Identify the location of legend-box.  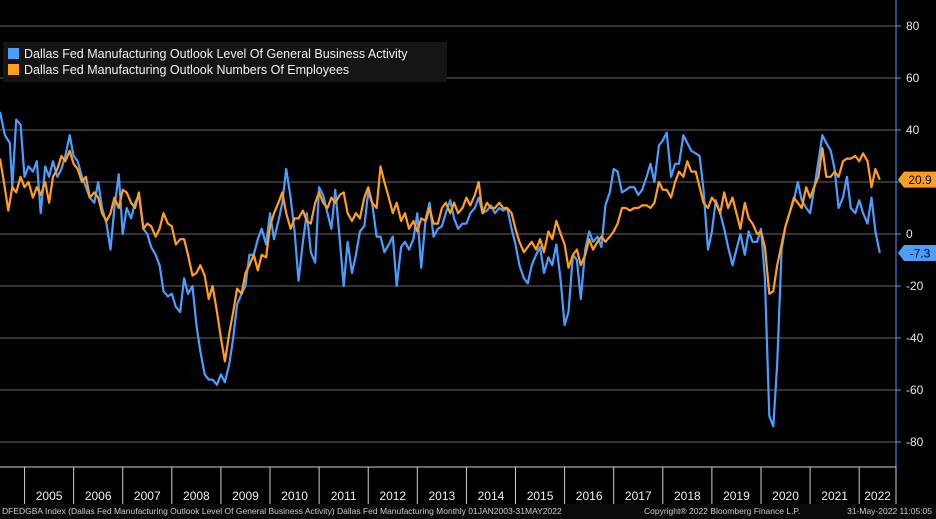
(225, 62).